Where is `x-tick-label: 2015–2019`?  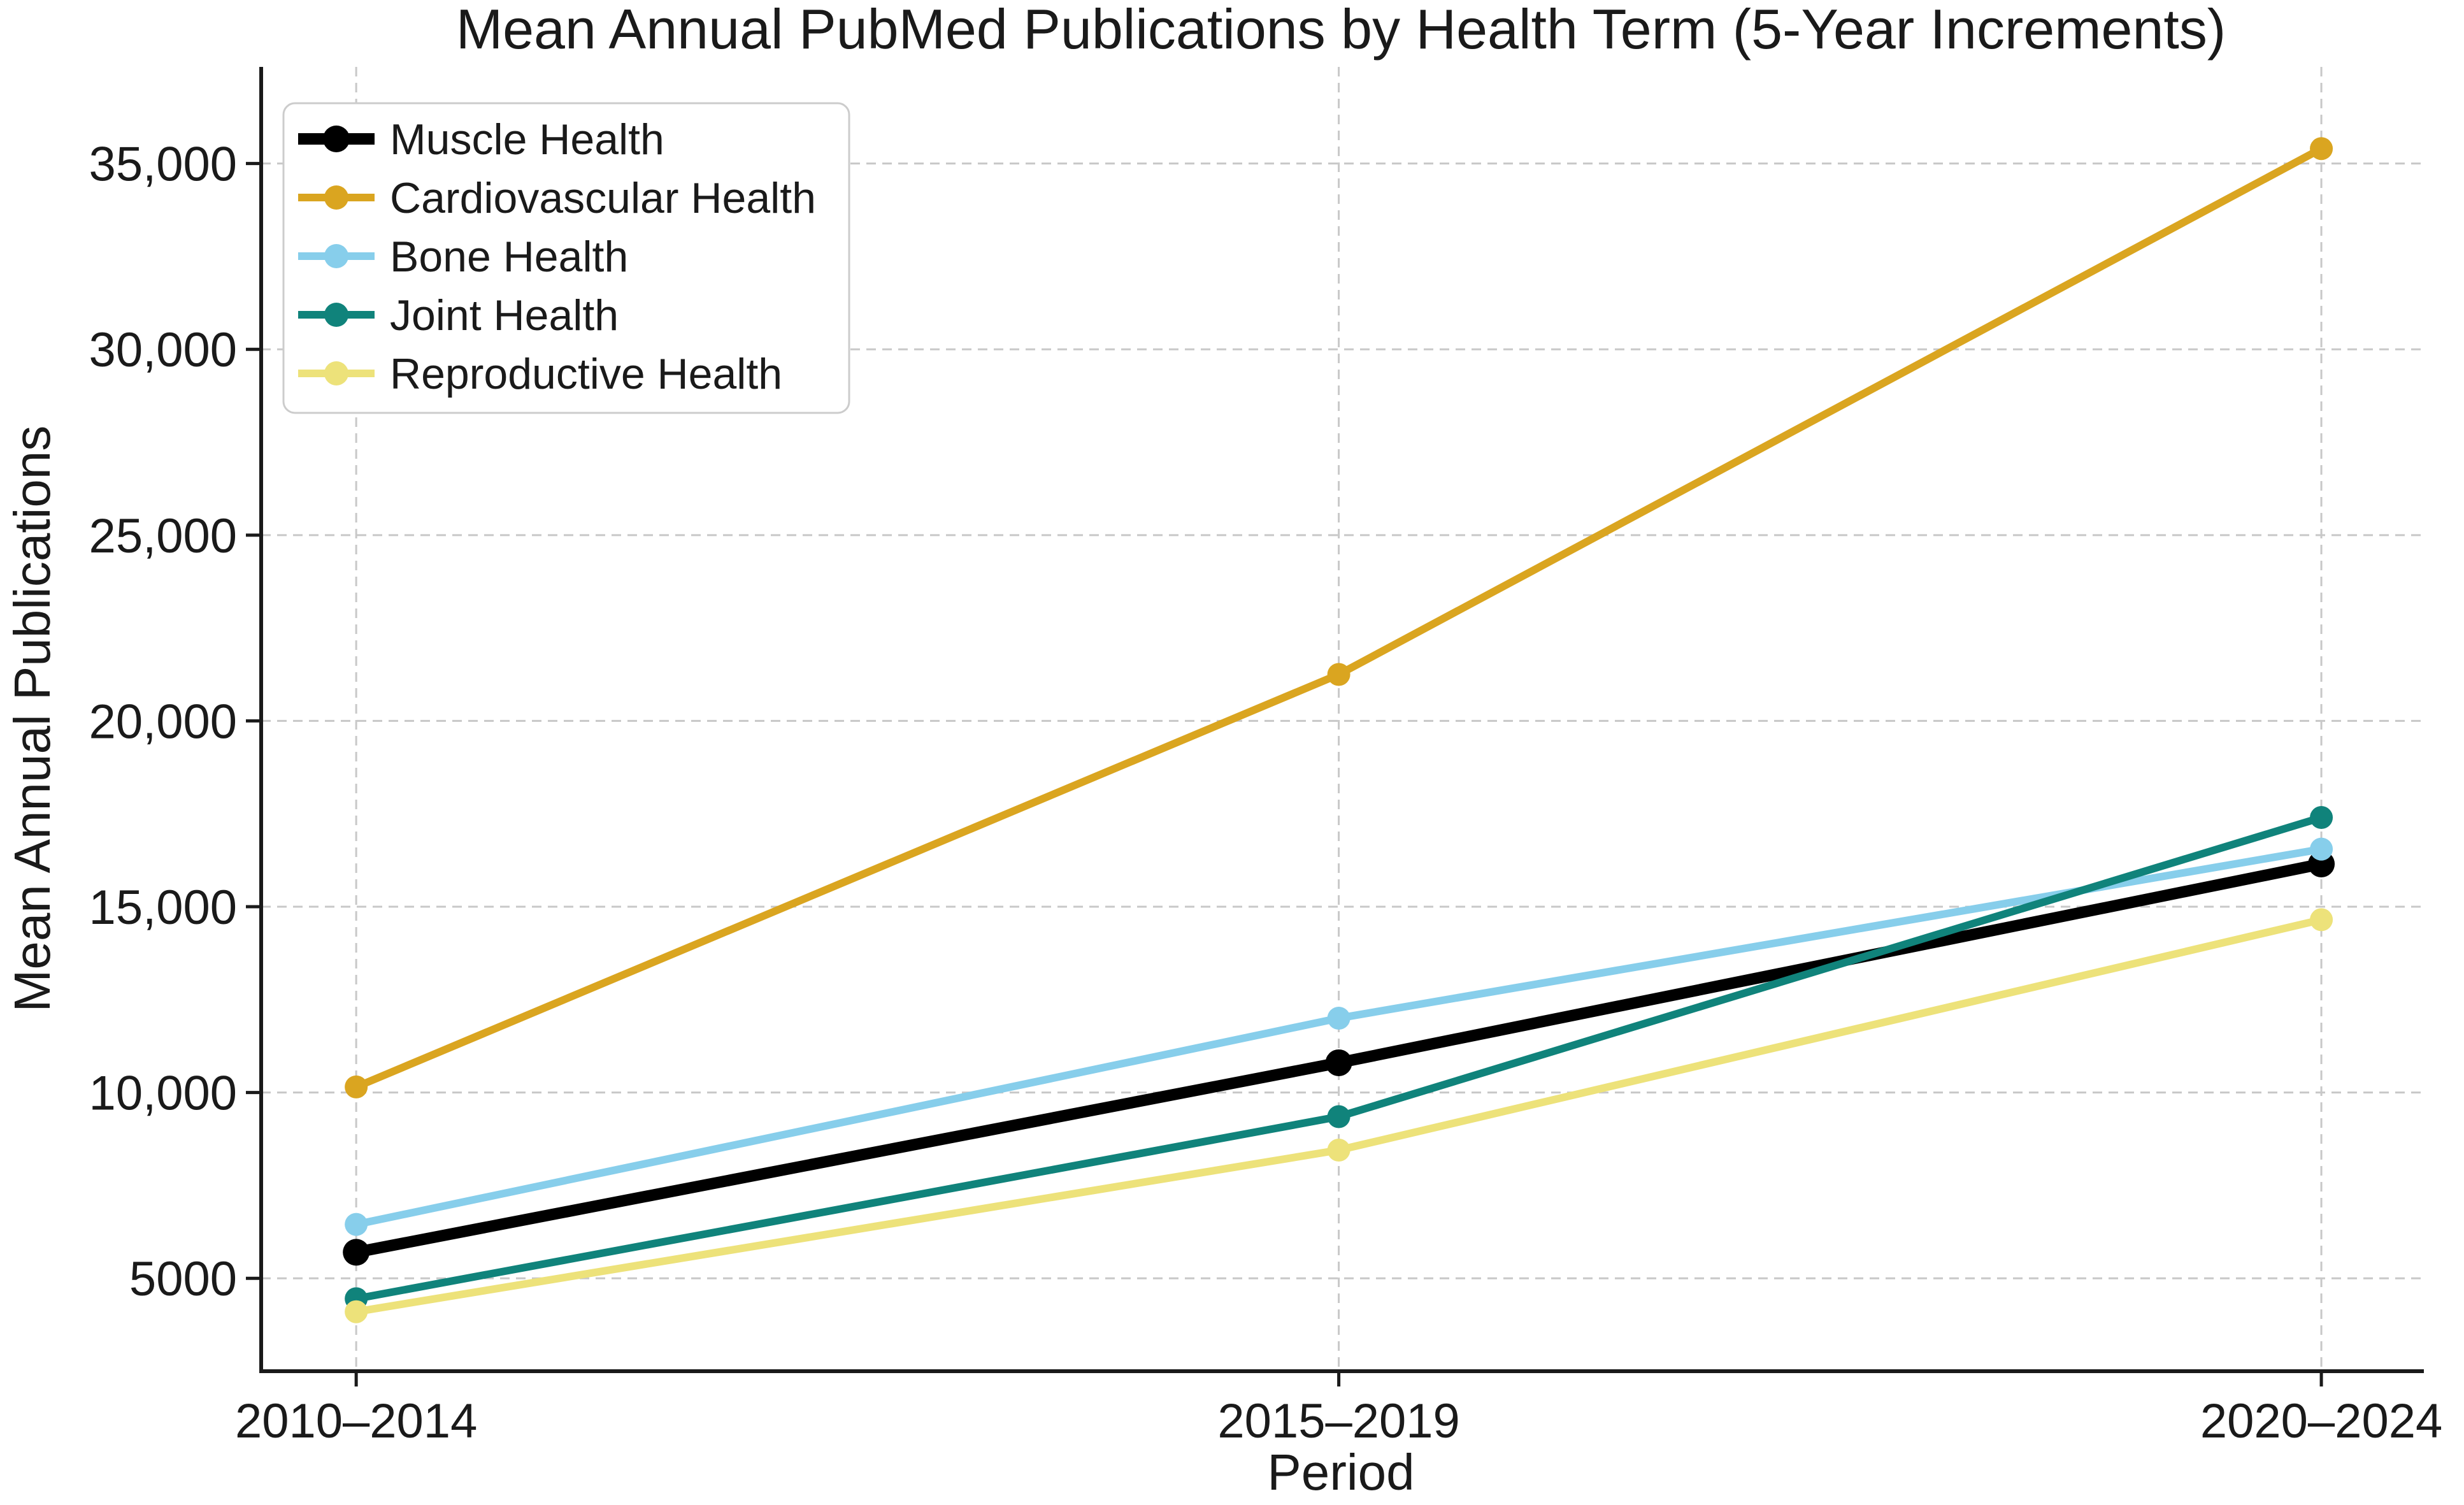
x-tick-label: 2015–2019 is located at coordinates (1338, 1421).